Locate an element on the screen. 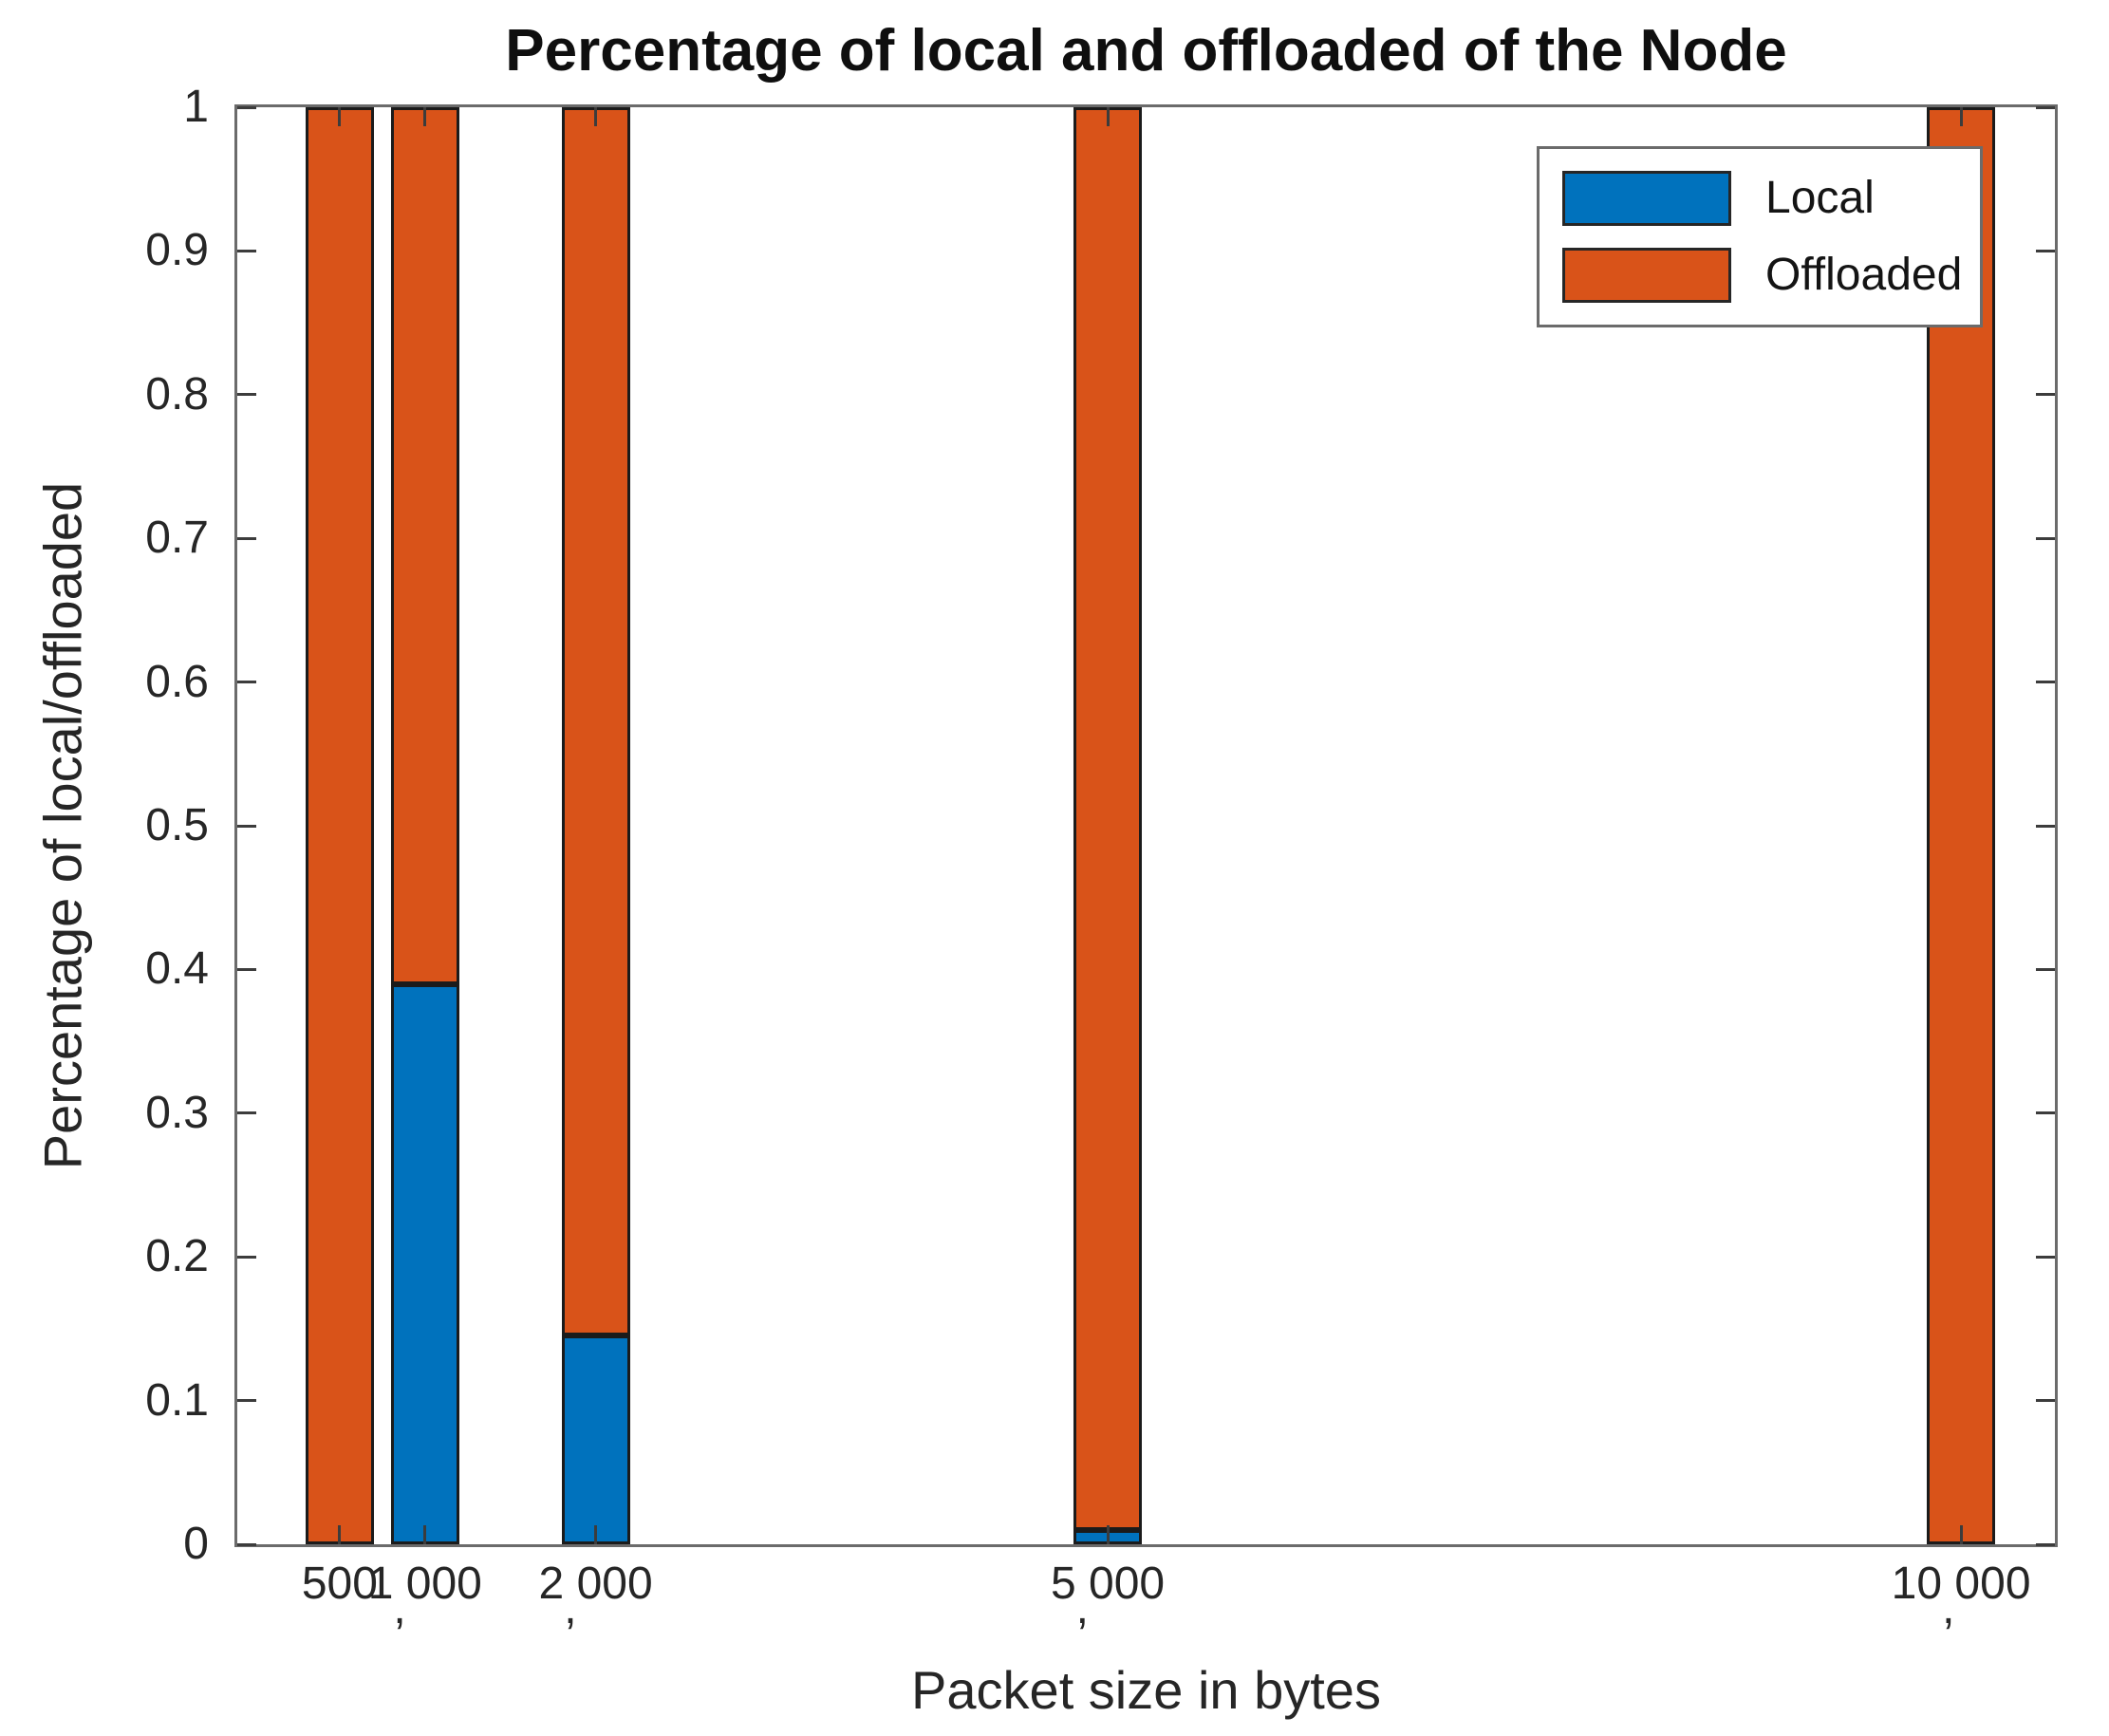 The height and width of the screenshot is (1736, 2109). x-tick-label: 2,000 is located at coordinates (595, 1596).